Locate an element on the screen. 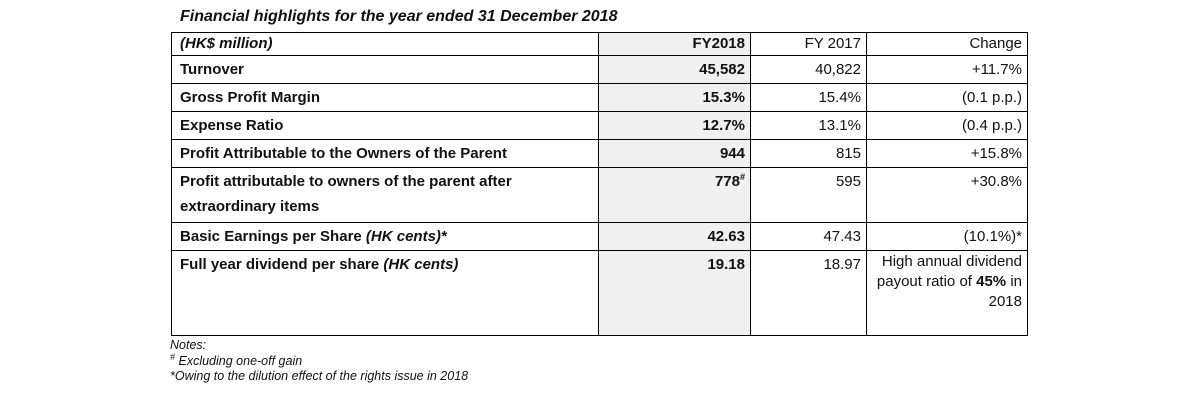 Image resolution: width=1200 pixels, height=400 pixels. row-label: Gross Profit Margin is located at coordinates (385, 97).